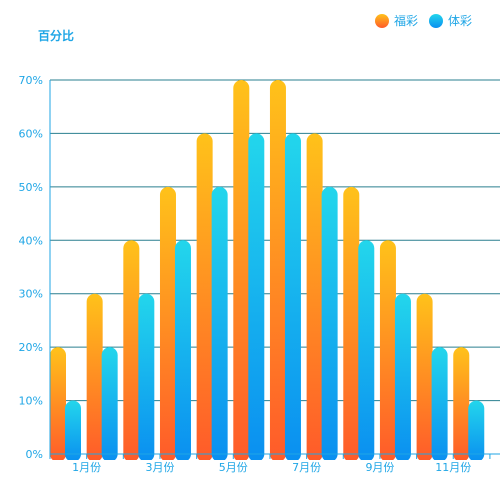 The image size is (500, 500). Describe the element at coordinates (31, 401) in the screenshot. I see `y-tick-label: 10%` at that location.